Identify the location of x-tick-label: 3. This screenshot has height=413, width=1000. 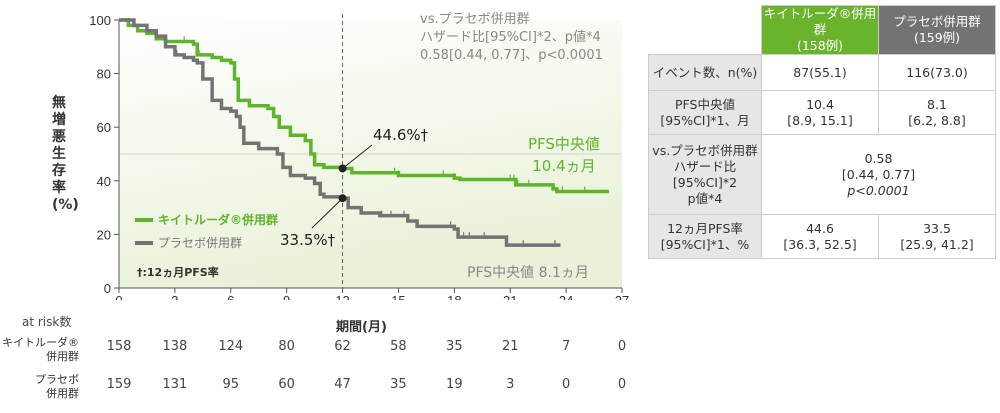
(174, 296).